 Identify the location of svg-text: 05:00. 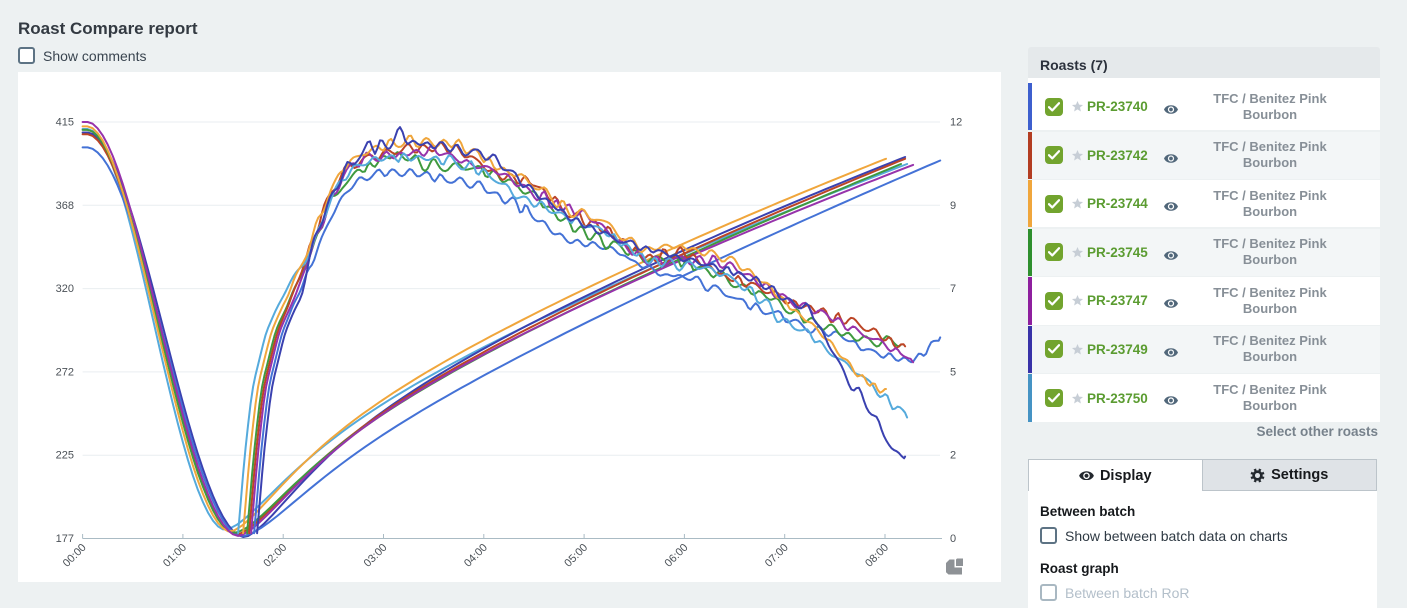
(576, 556).